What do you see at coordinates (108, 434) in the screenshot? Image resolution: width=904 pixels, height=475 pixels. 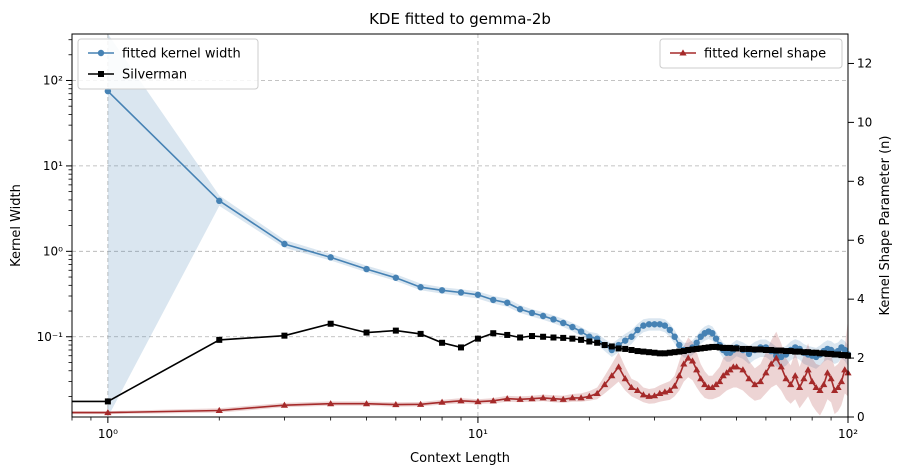 I see `x-tick-label: 10⁰` at bounding box center [108, 434].